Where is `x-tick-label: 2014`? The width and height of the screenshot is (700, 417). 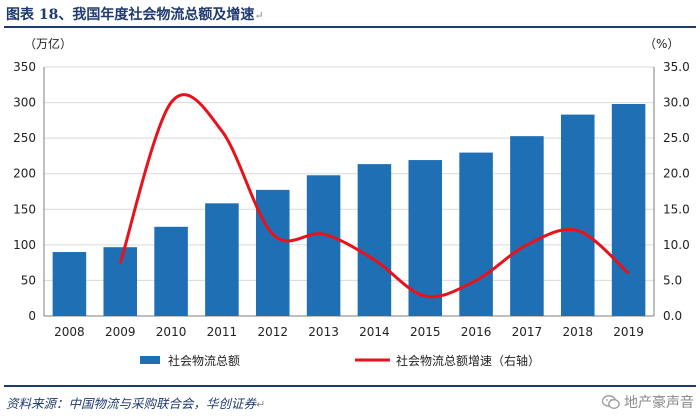
x-tick-label: 2014 is located at coordinates (374, 332).